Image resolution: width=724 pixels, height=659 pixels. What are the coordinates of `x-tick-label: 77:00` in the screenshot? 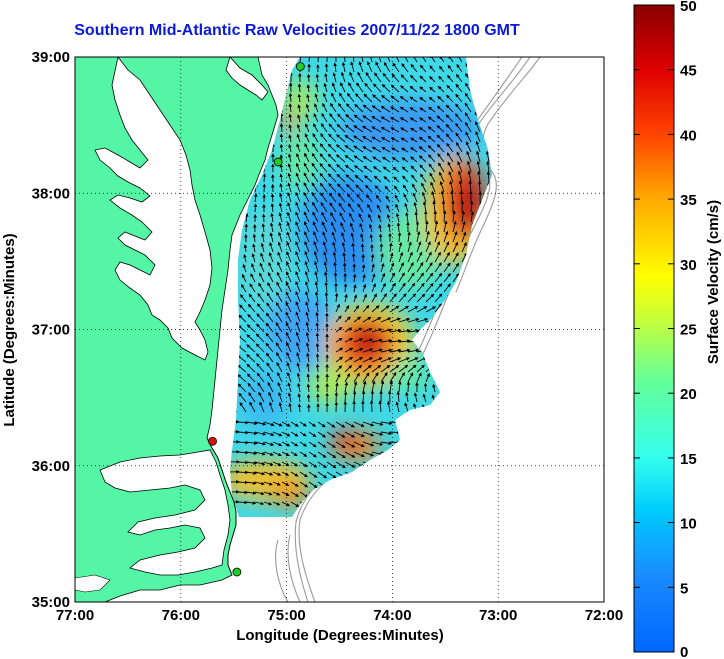 It's located at (75, 615).